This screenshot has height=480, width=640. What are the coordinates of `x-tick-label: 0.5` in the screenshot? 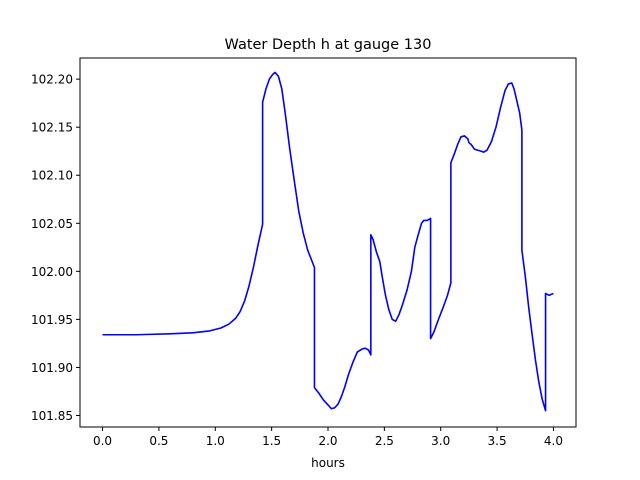 It's located at (158, 441).